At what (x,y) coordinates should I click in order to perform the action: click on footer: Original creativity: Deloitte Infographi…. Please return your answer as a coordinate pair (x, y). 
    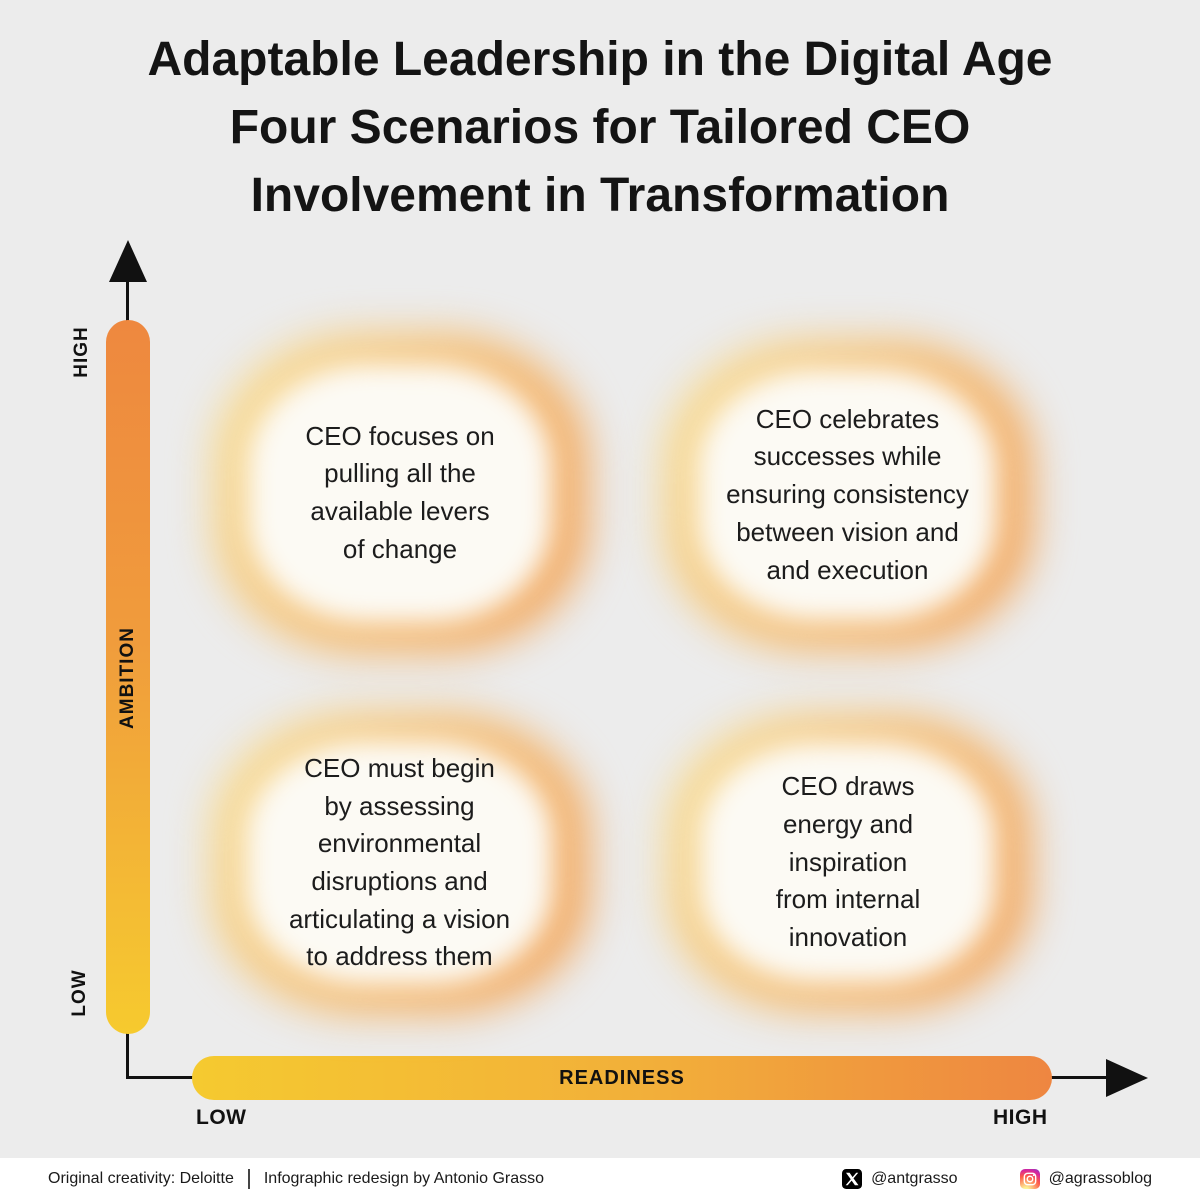
    Looking at the image, I should click on (600, 1179).